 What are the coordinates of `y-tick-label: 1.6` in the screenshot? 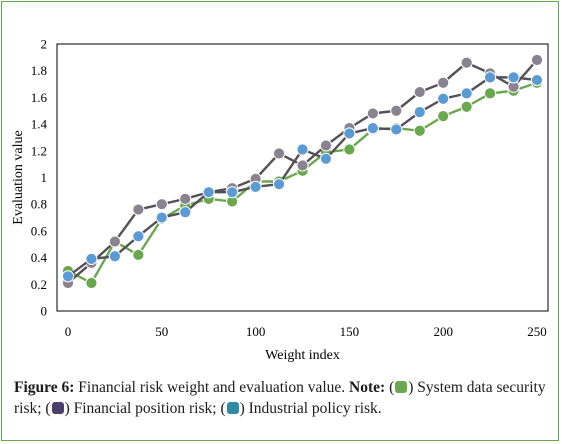 It's located at (39, 97).